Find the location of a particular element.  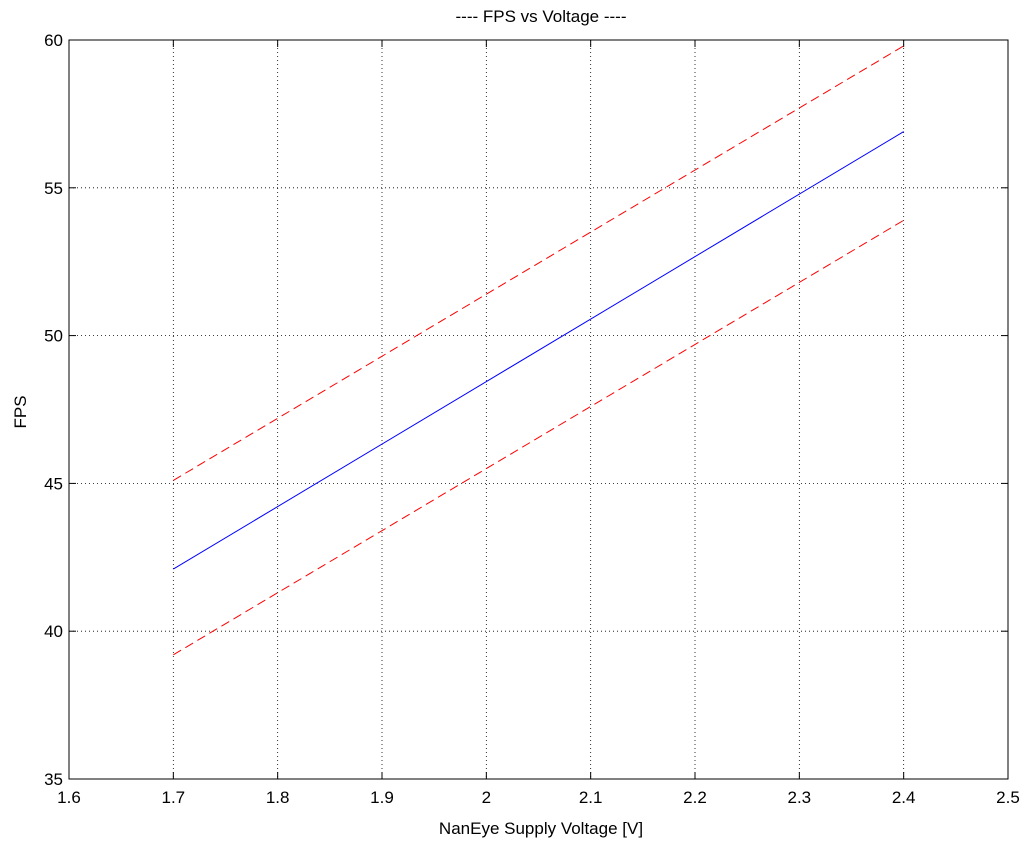

y-axis-label: FPS is located at coordinates (20, 411).